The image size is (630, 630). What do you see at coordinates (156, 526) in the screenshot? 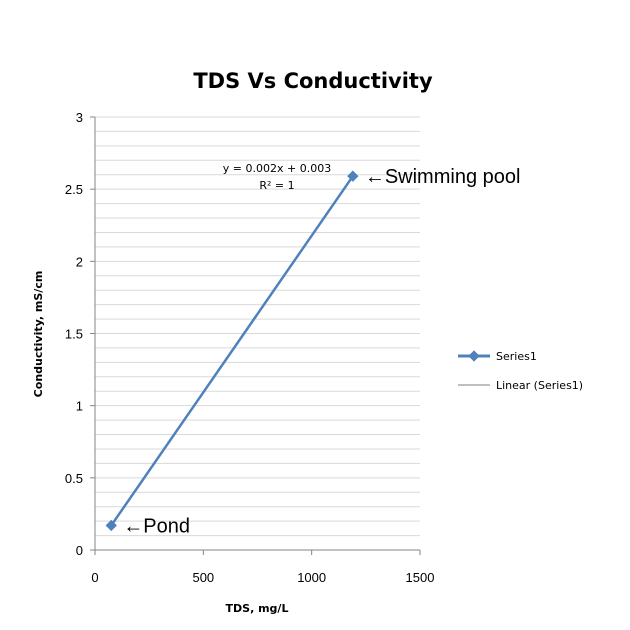
I see `annotation-label: ←Pond` at bounding box center [156, 526].